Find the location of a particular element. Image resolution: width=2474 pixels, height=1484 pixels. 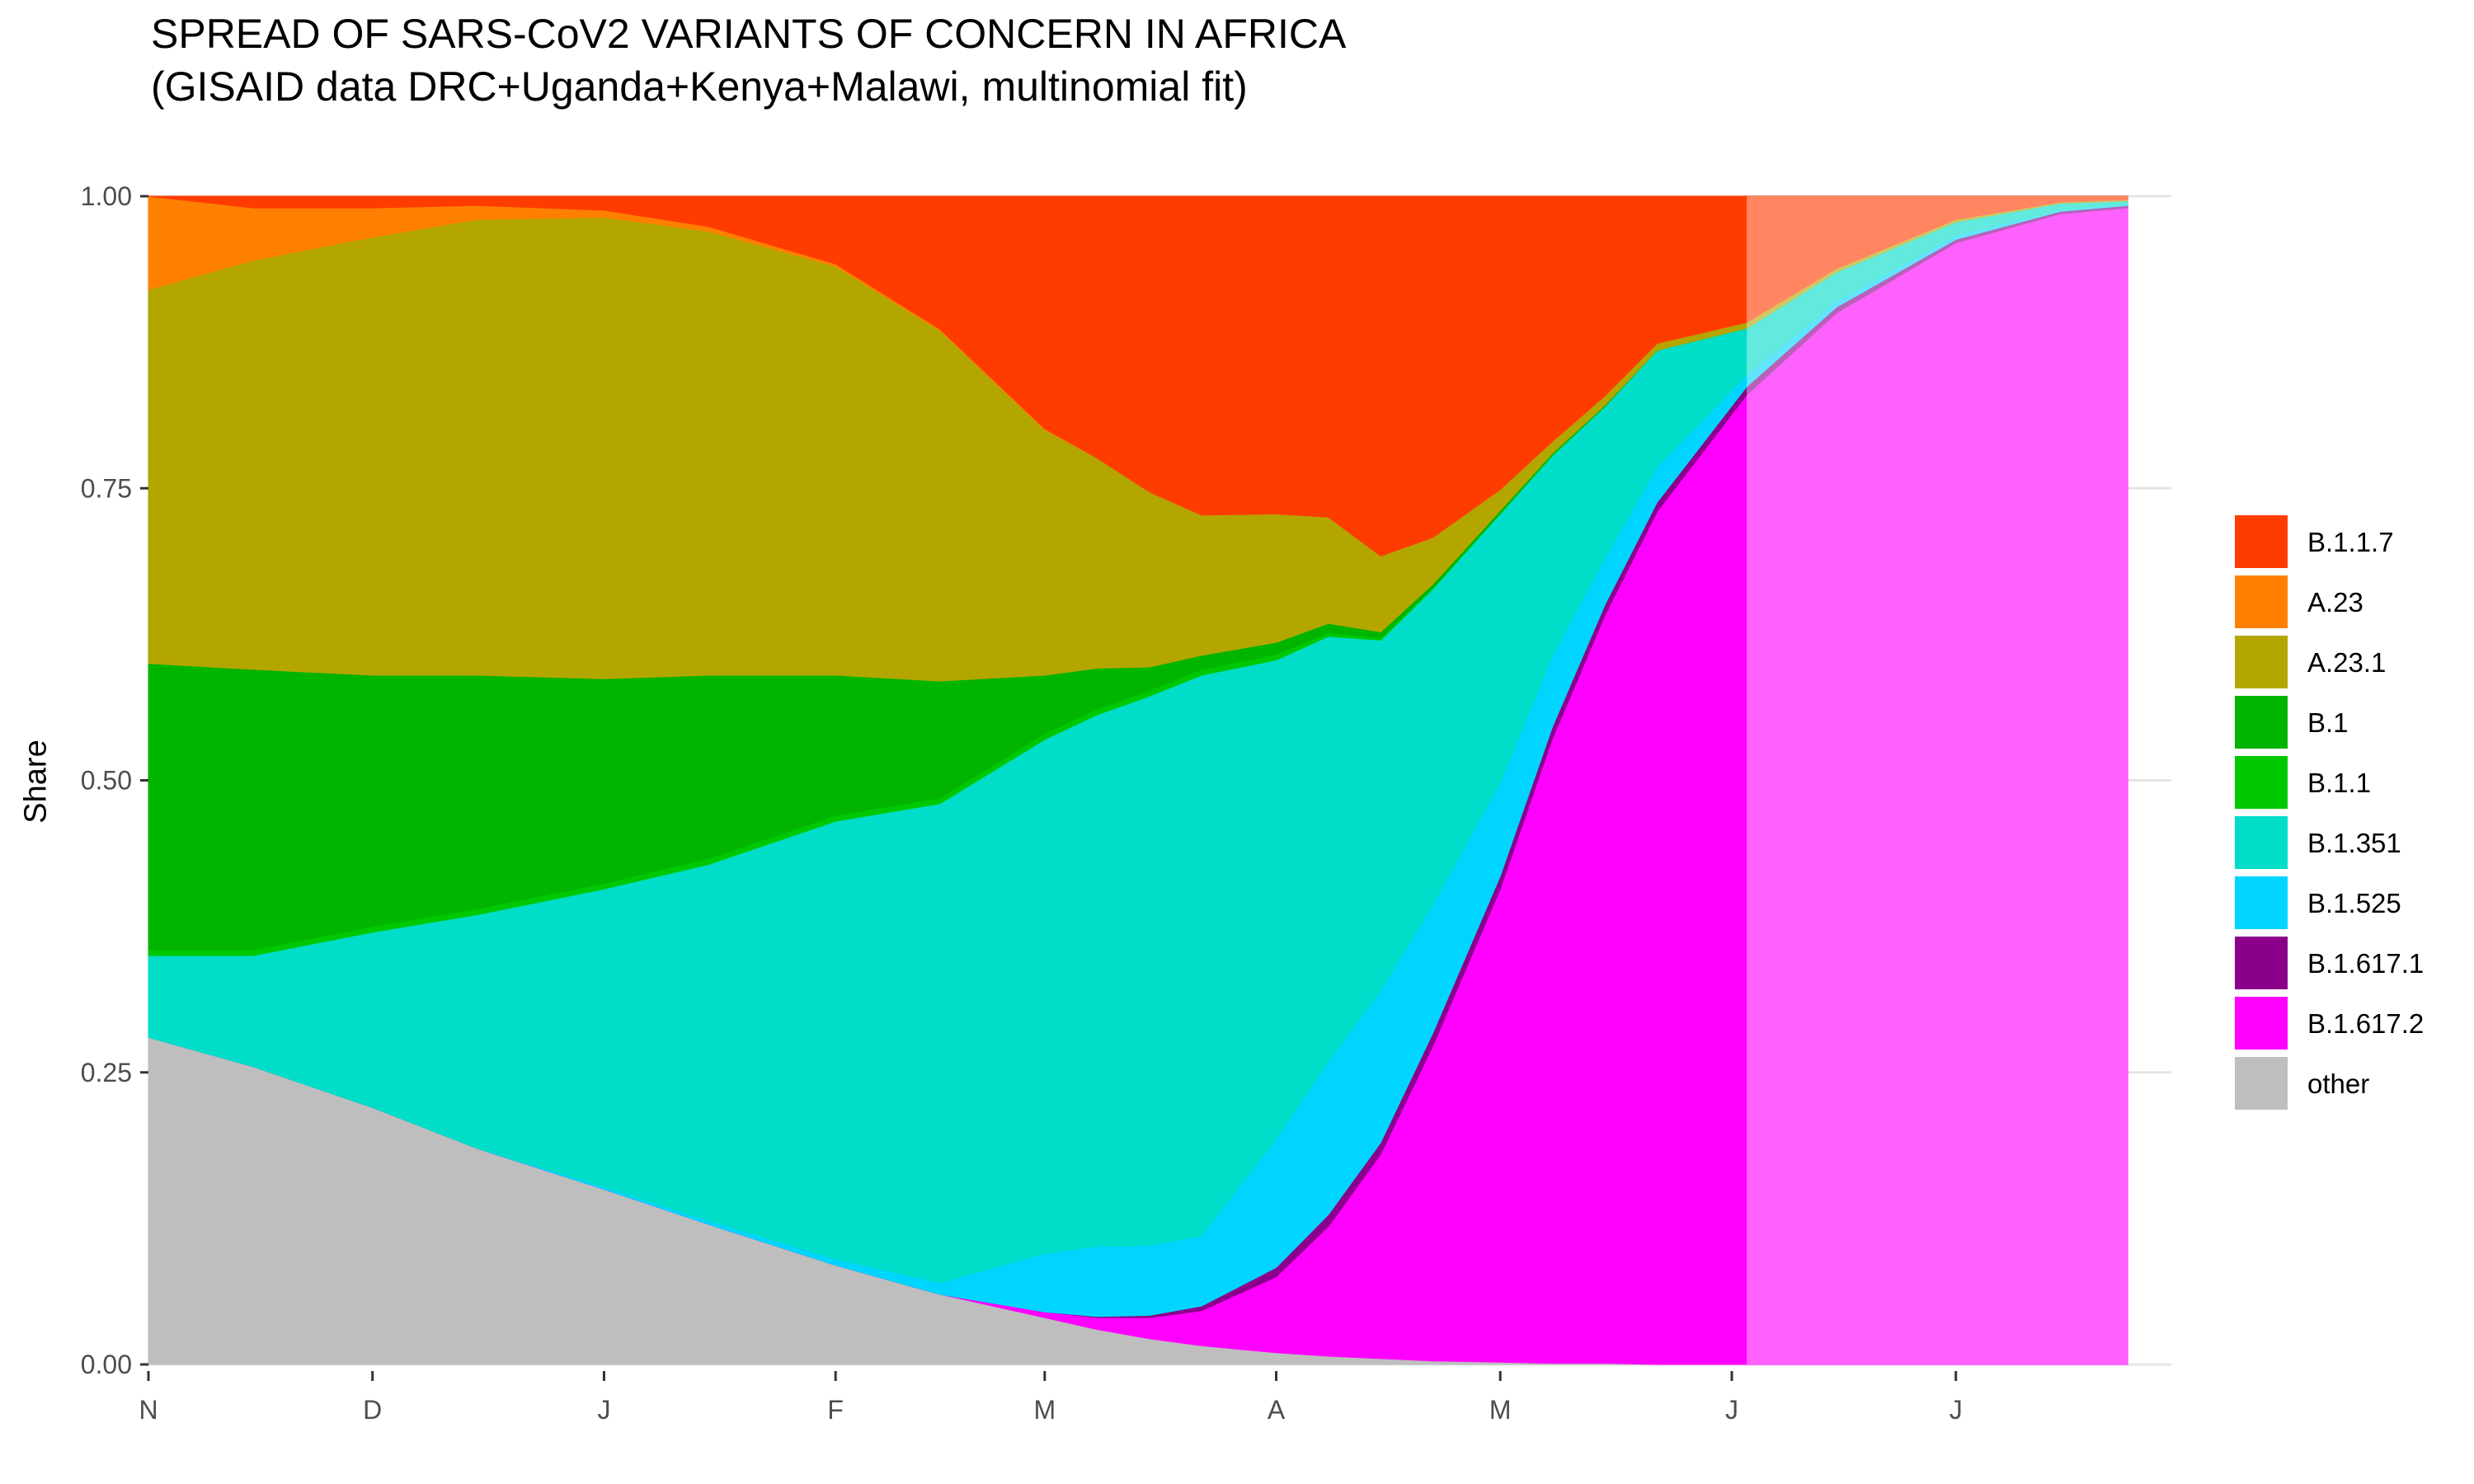

legend-label: B.1 is located at coordinates (2328, 722).